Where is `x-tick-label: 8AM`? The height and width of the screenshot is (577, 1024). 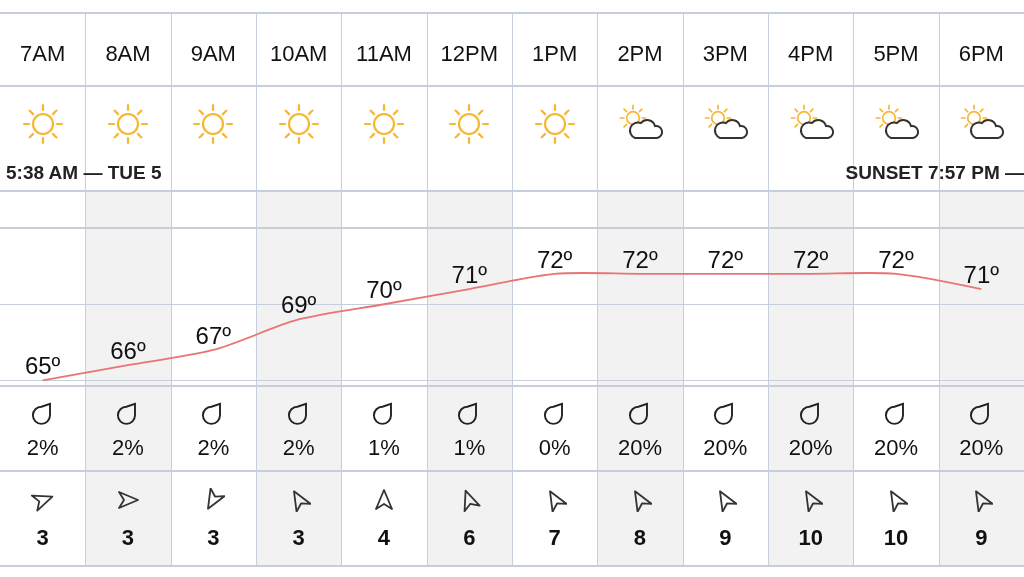
x-tick-label: 8AM is located at coordinates (128, 53).